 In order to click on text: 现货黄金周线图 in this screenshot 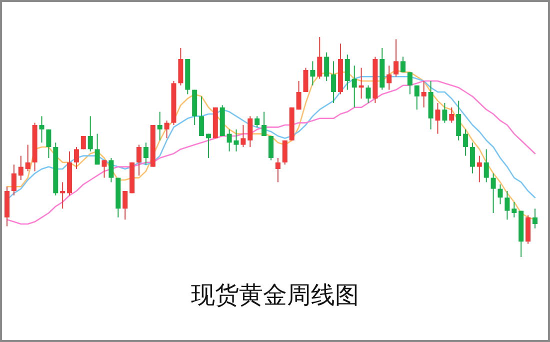, I will do `click(275, 295)`.